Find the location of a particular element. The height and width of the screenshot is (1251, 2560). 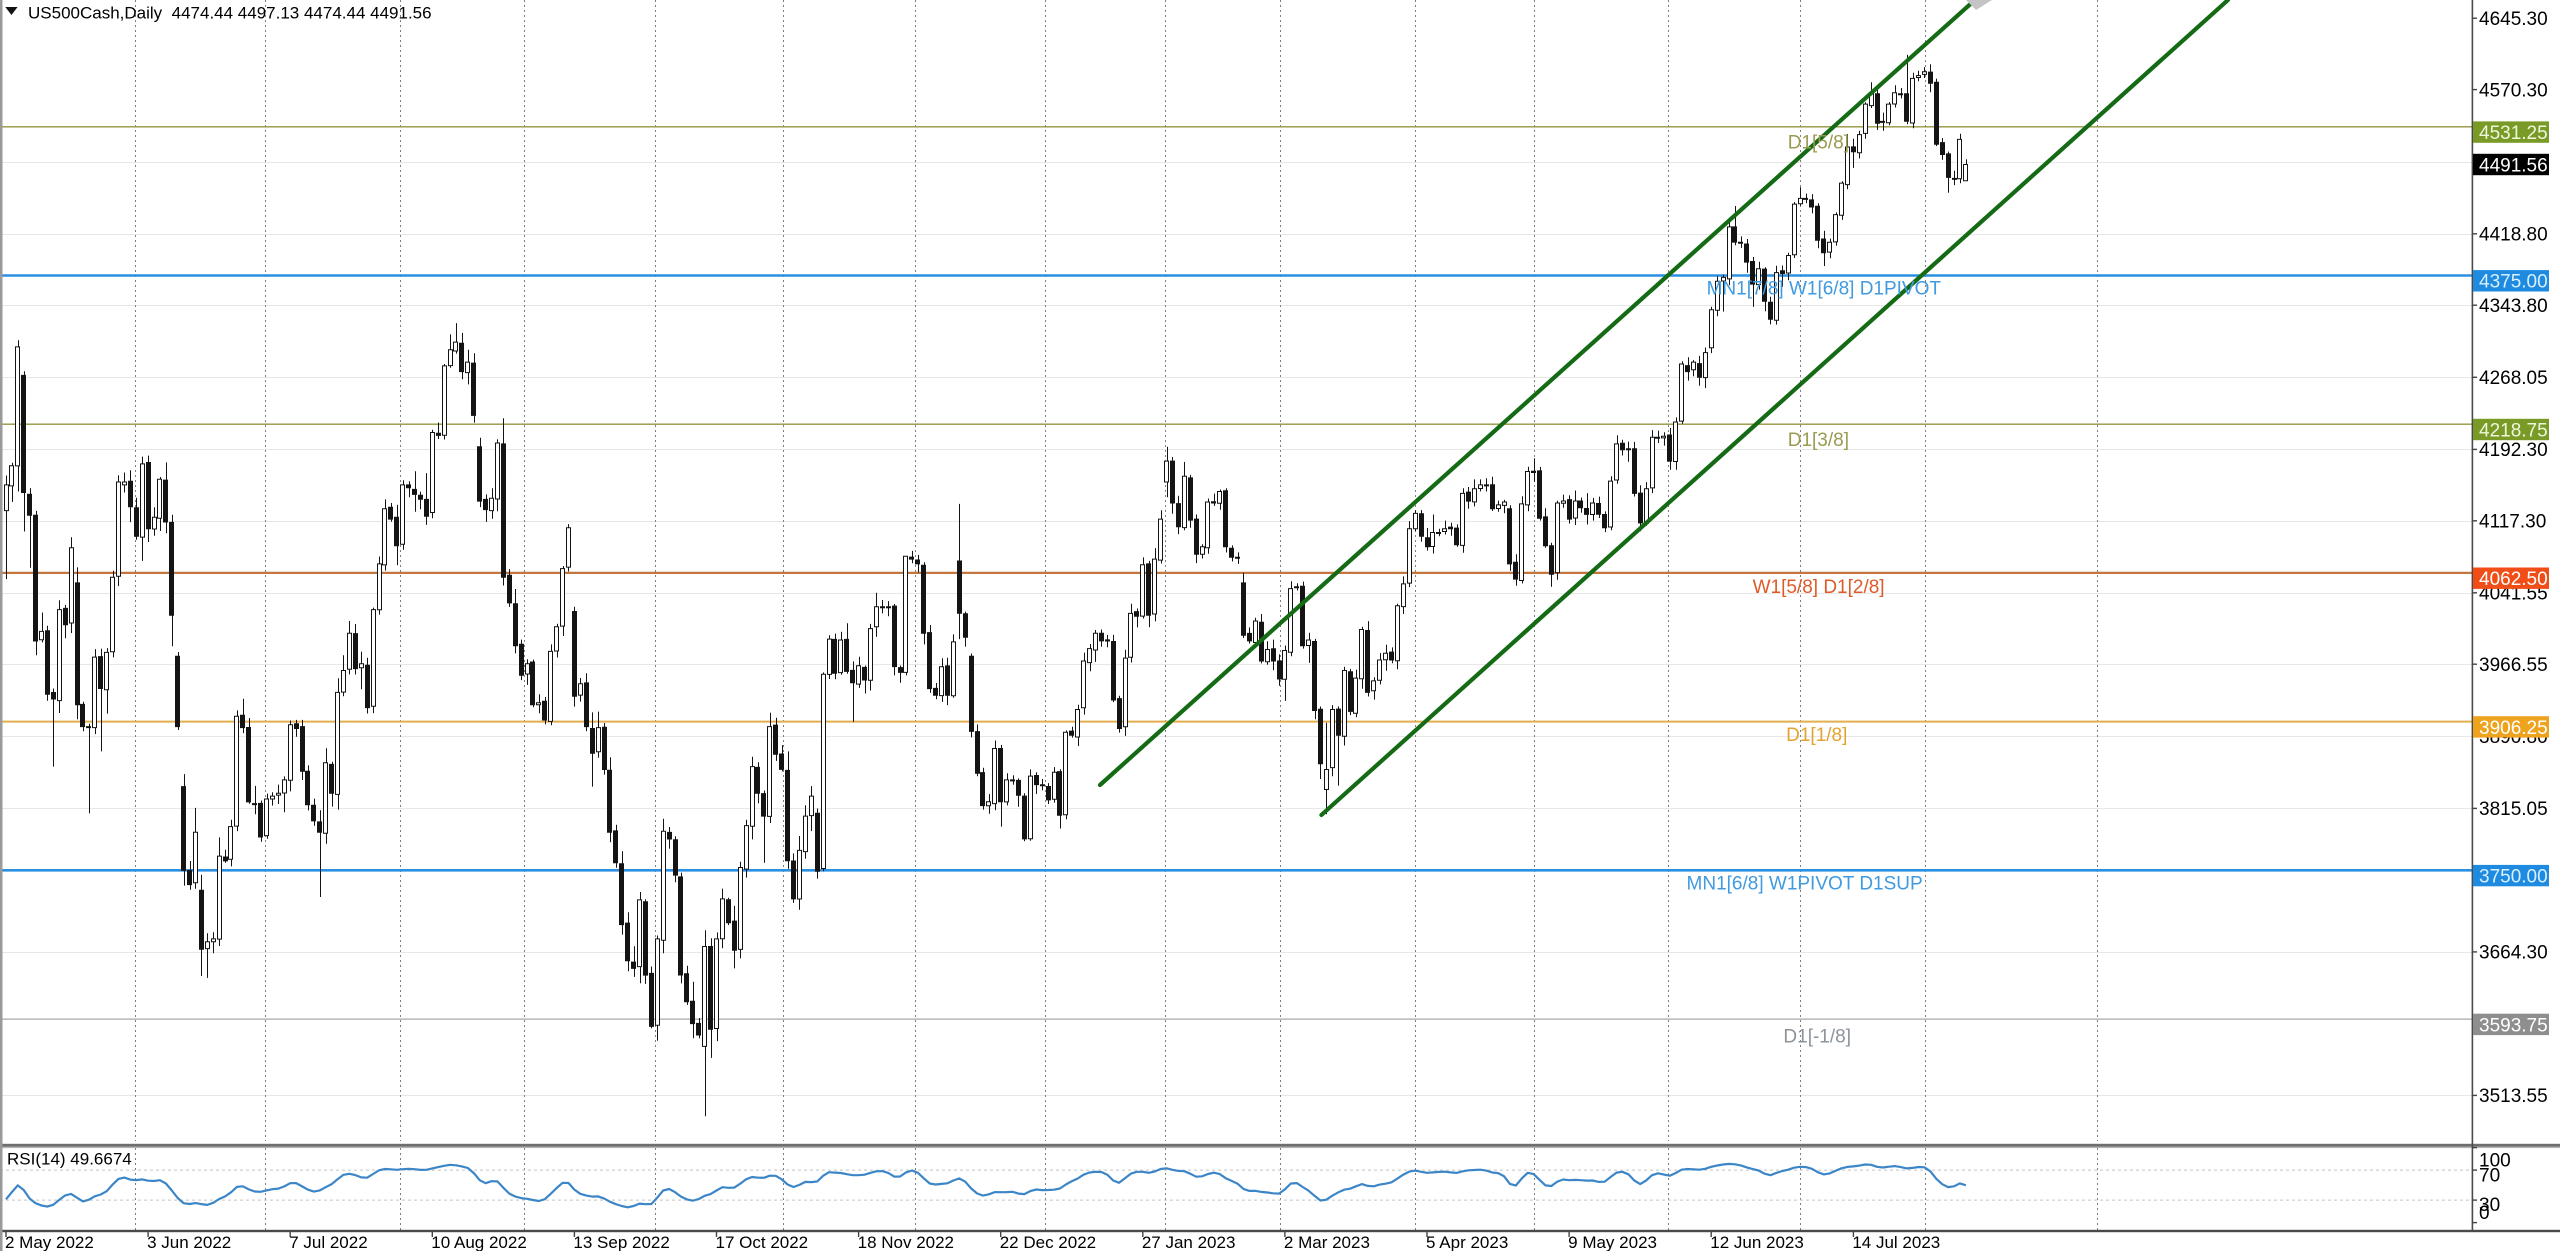

svg-text: D1[3/8] is located at coordinates (1818, 440).